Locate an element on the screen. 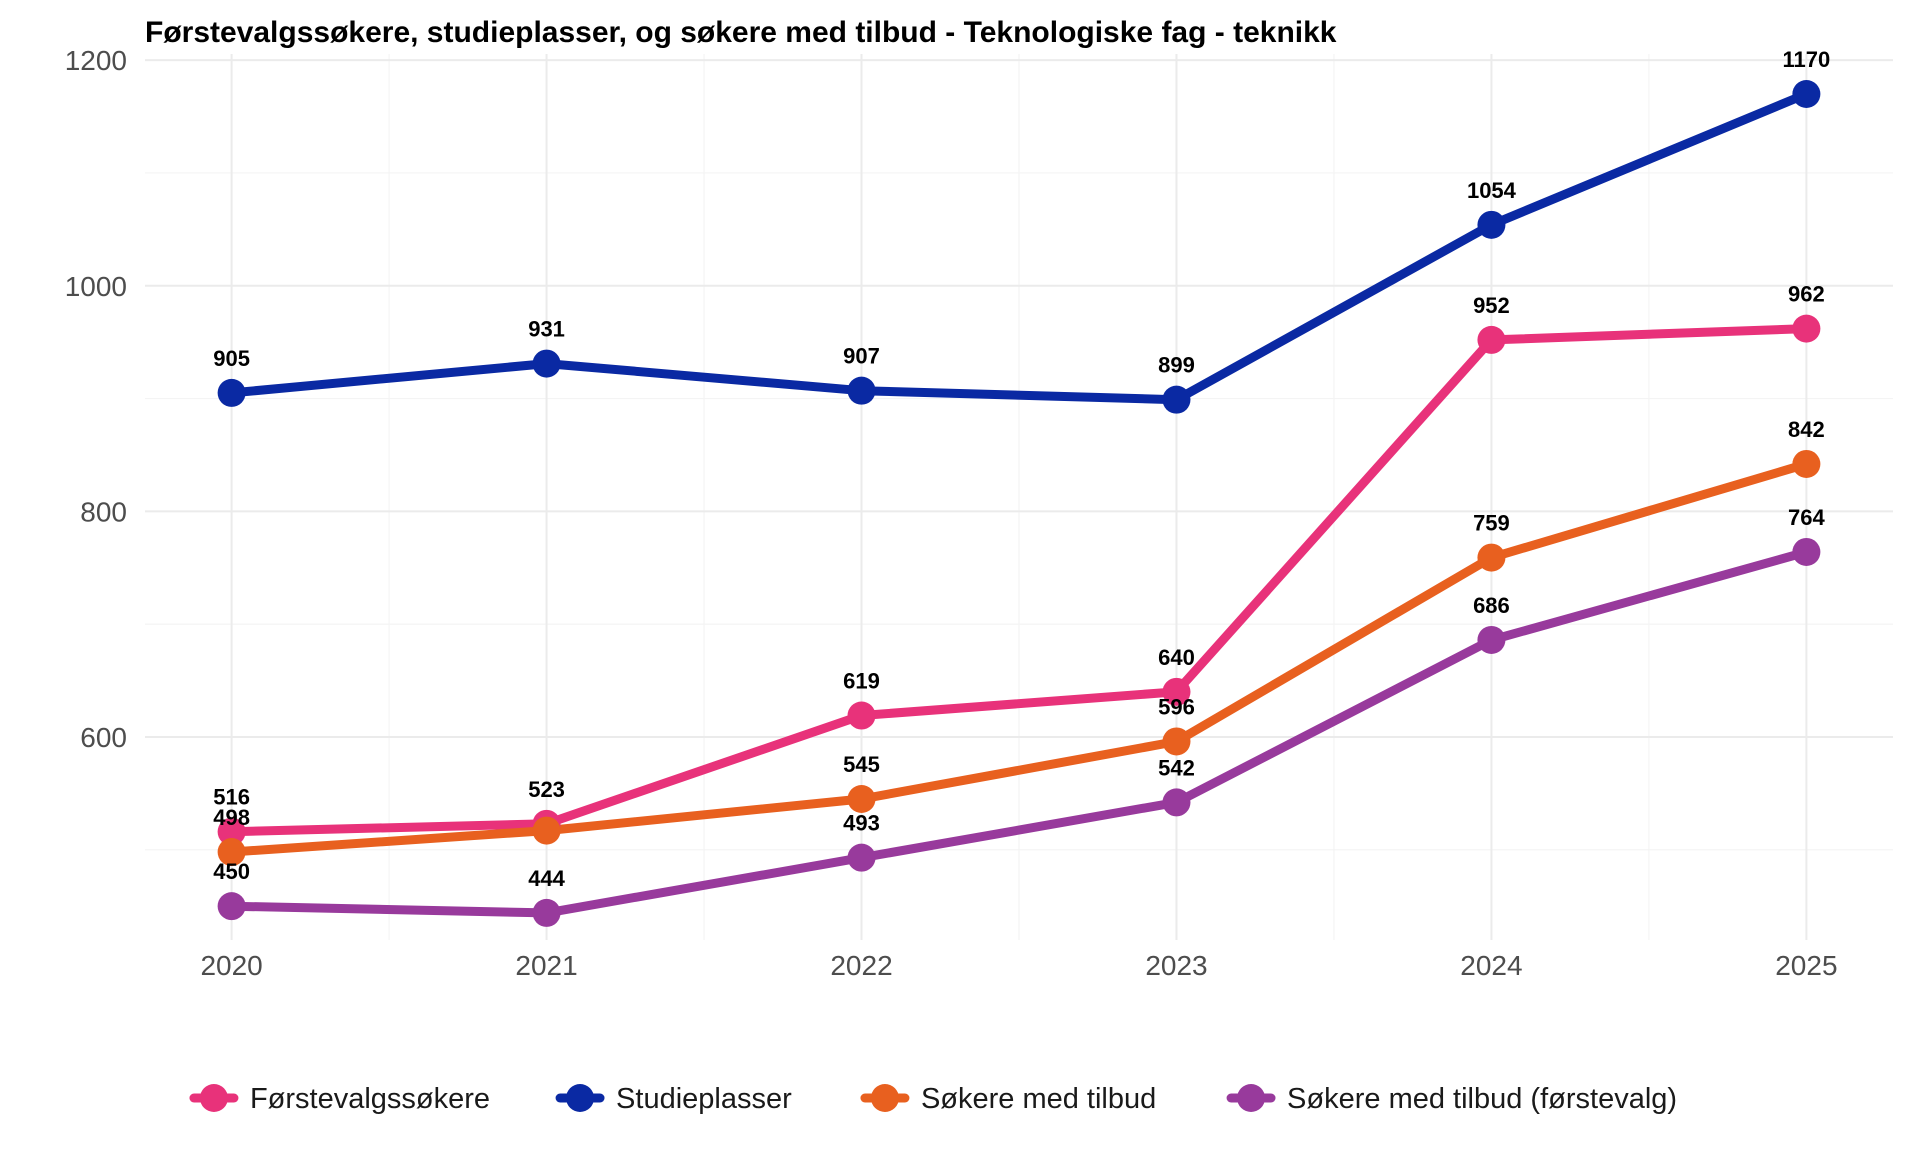 This screenshot has width=1920, height=1152. data-label: 498 is located at coordinates (231, 817).